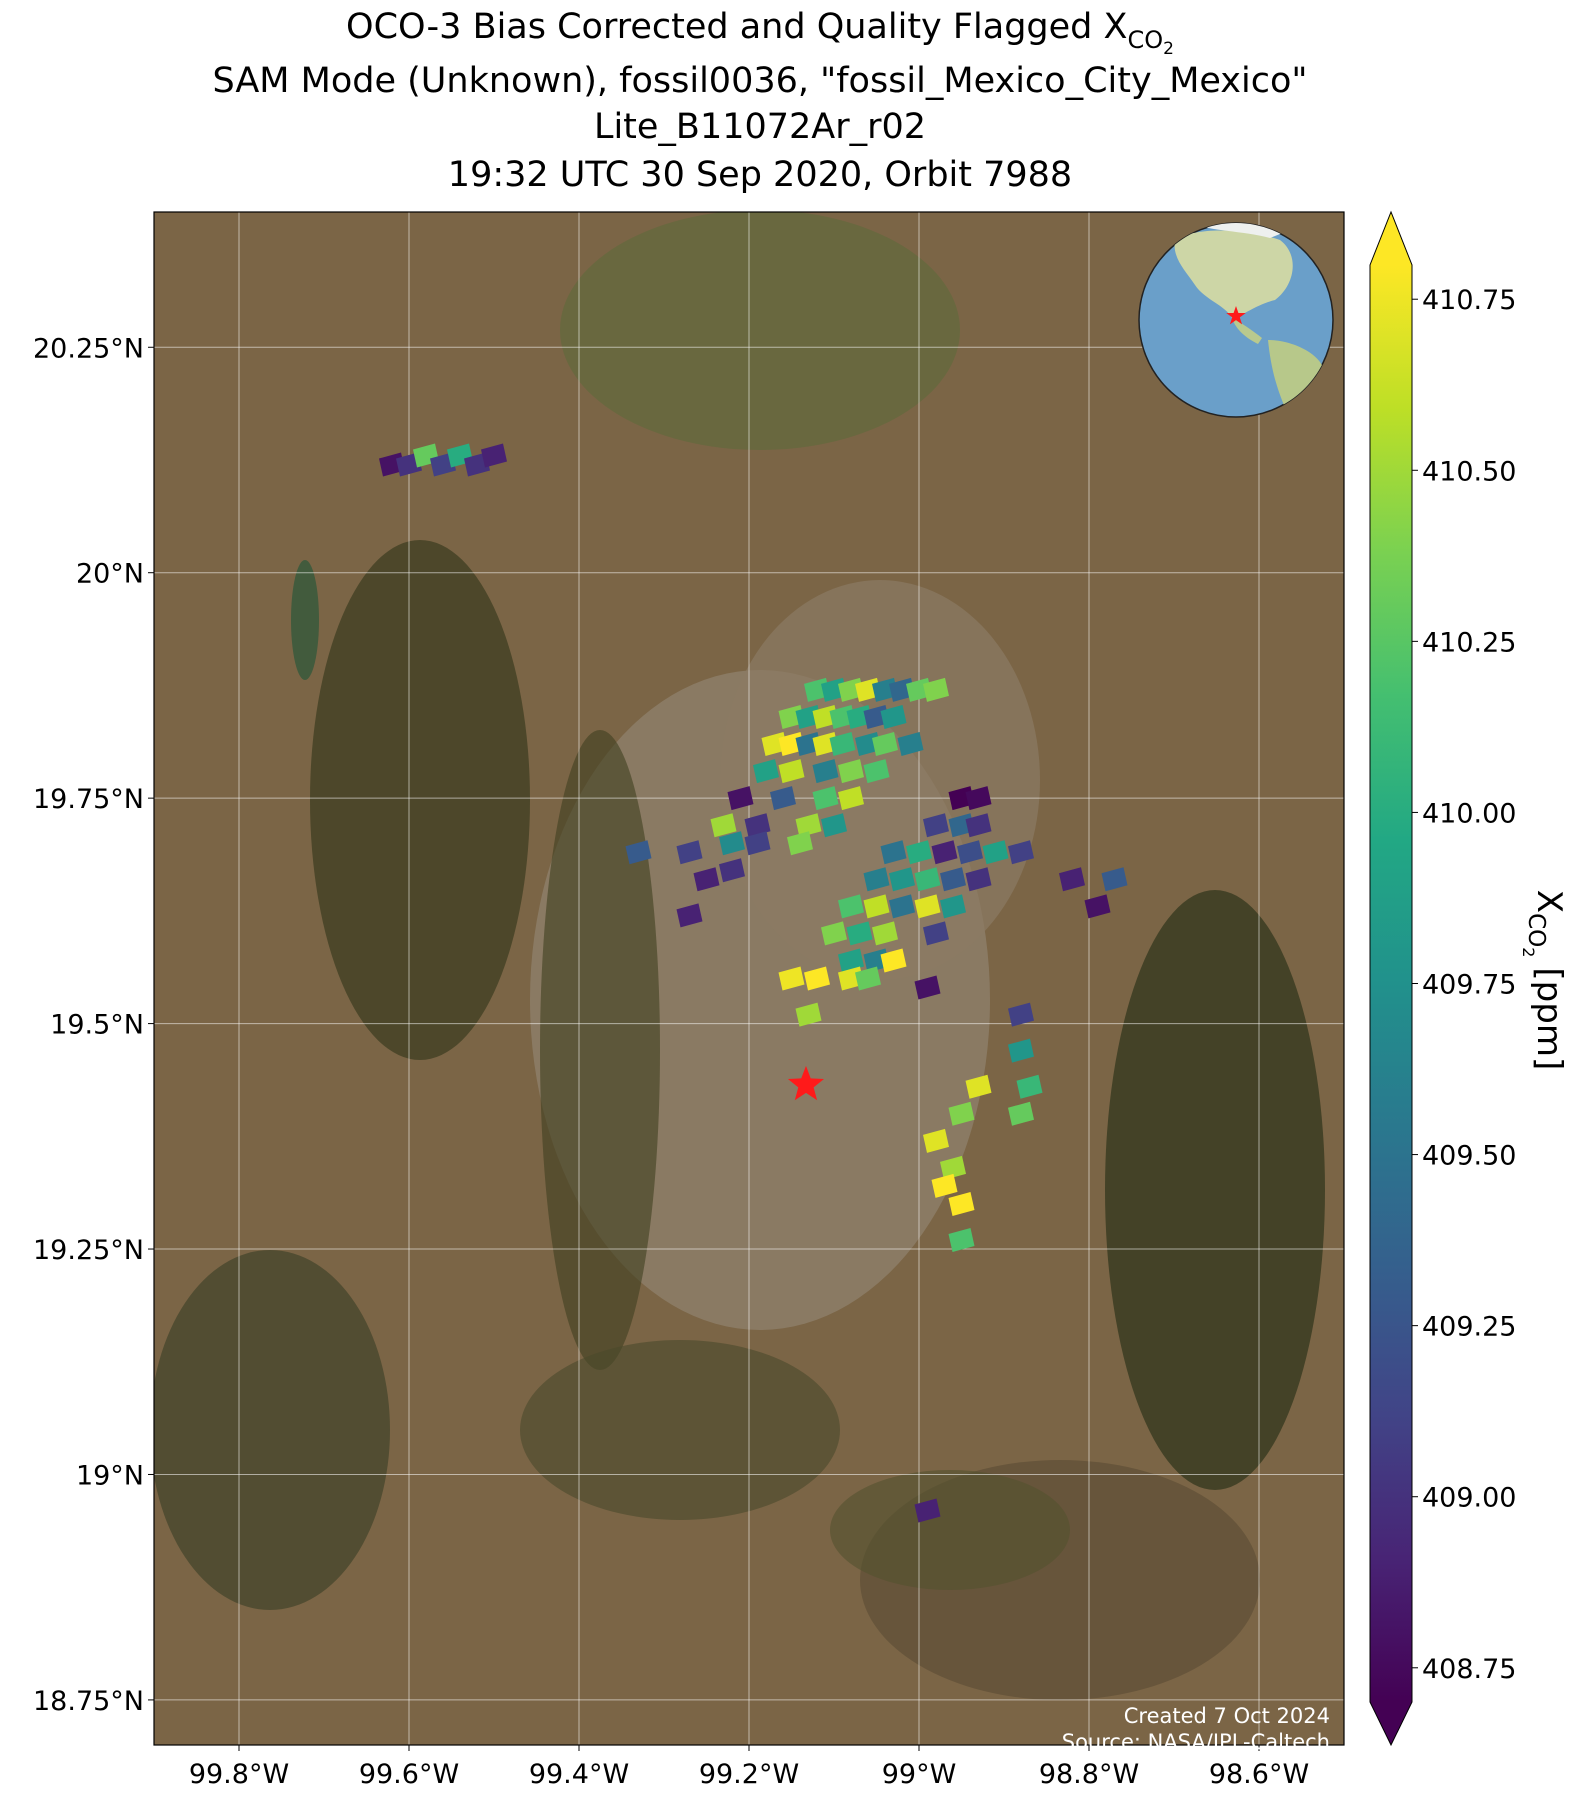  Describe the element at coordinates (110, 574) in the screenshot. I see `y-tick-label: 20°N` at that location.